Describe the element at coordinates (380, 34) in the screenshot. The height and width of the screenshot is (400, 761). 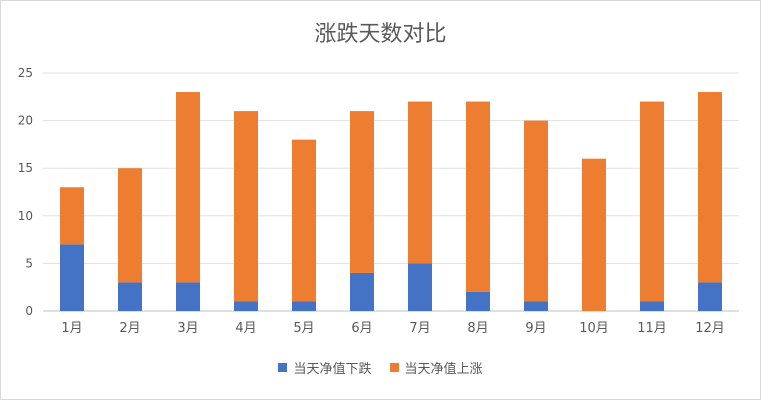
I see `chart-title: 涨跌天数对比` at that location.